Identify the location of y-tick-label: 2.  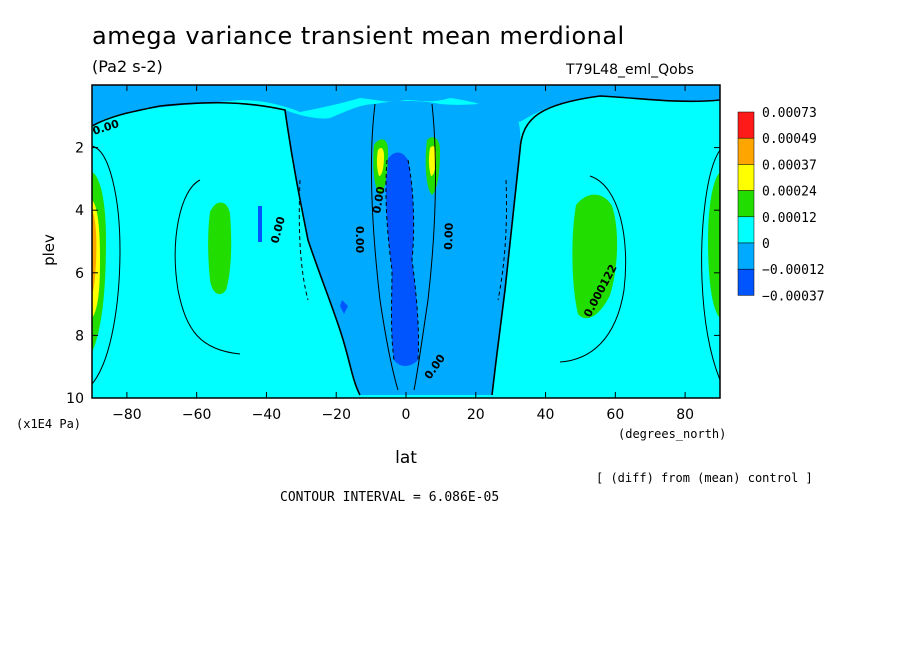
(79, 149).